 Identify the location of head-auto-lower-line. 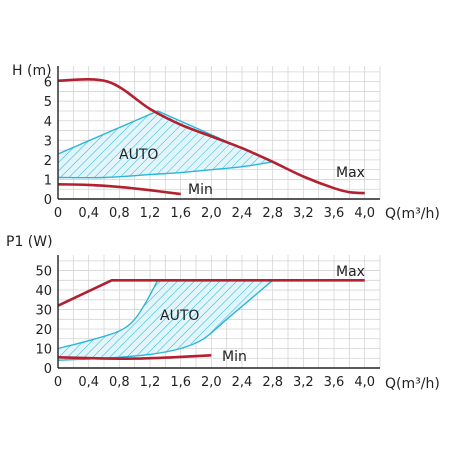
(165, 170).